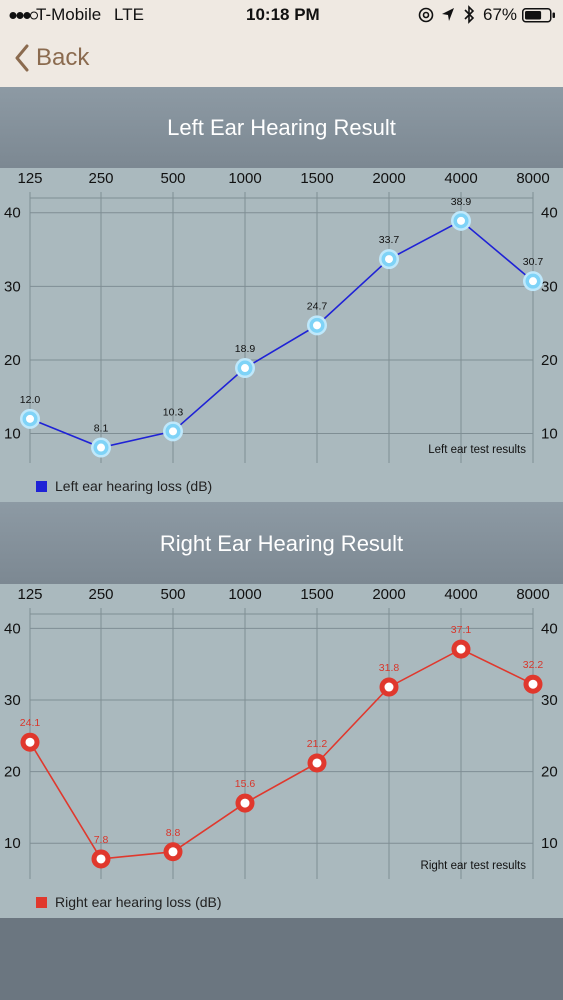 The image size is (563, 1000). I want to click on left-y-tick-left: 30, so click(12, 286).